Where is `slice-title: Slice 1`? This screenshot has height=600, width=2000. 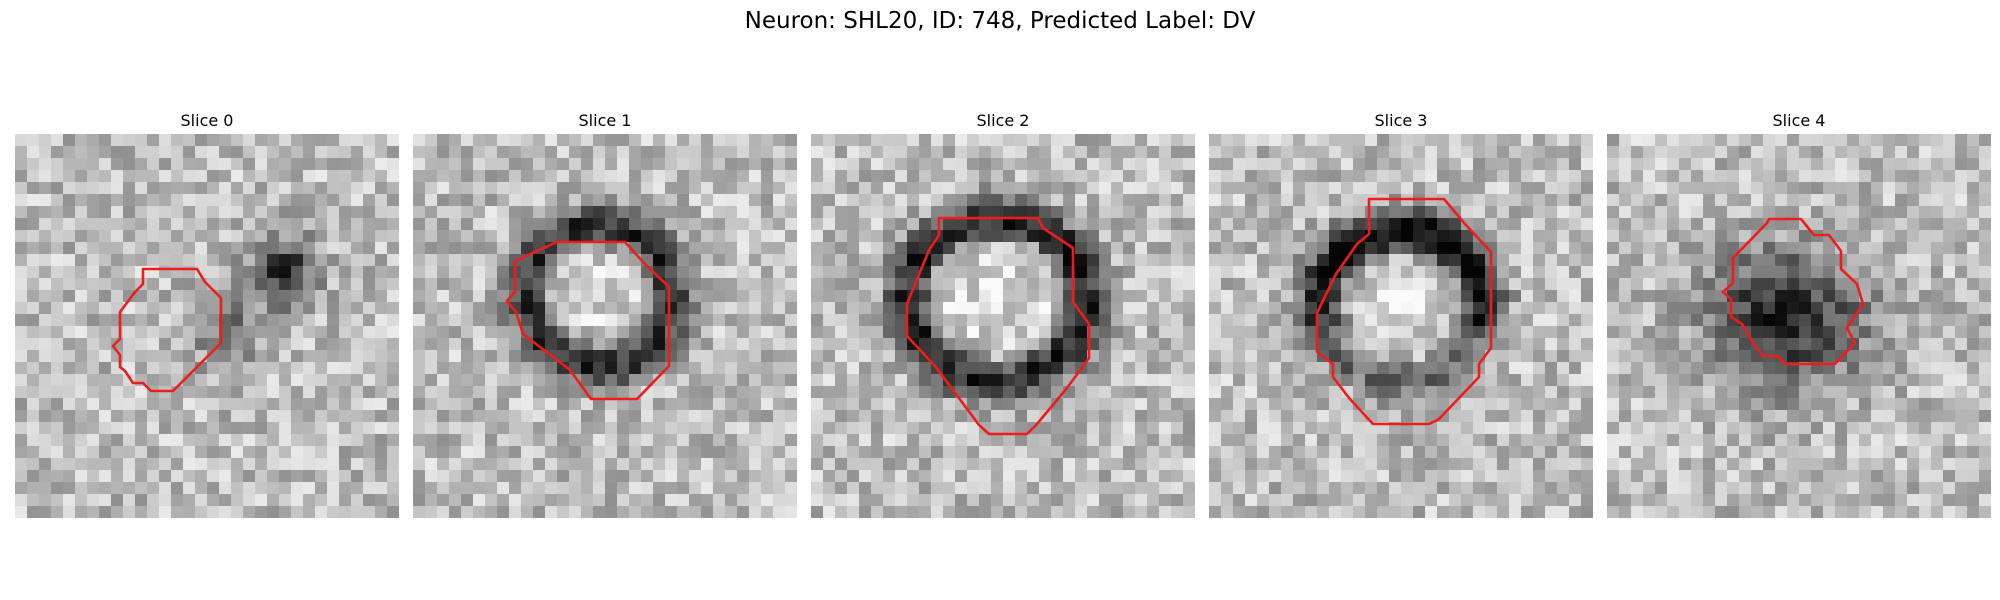 slice-title: Slice 1 is located at coordinates (605, 120).